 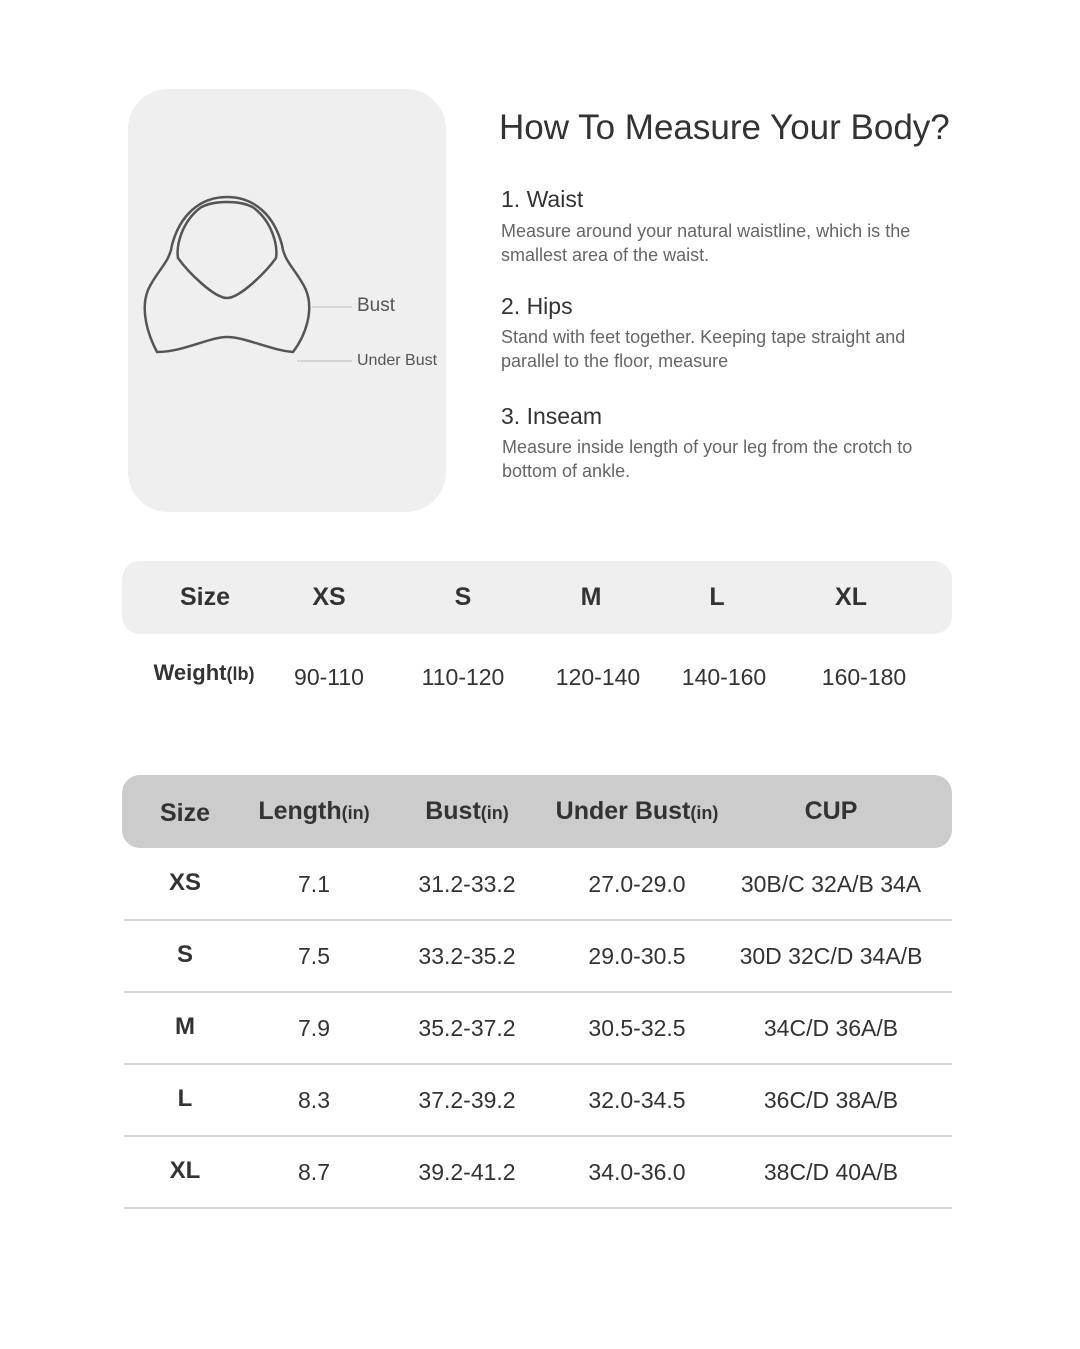 I want to click on size-row-label: M, so click(x=185, y=1026).